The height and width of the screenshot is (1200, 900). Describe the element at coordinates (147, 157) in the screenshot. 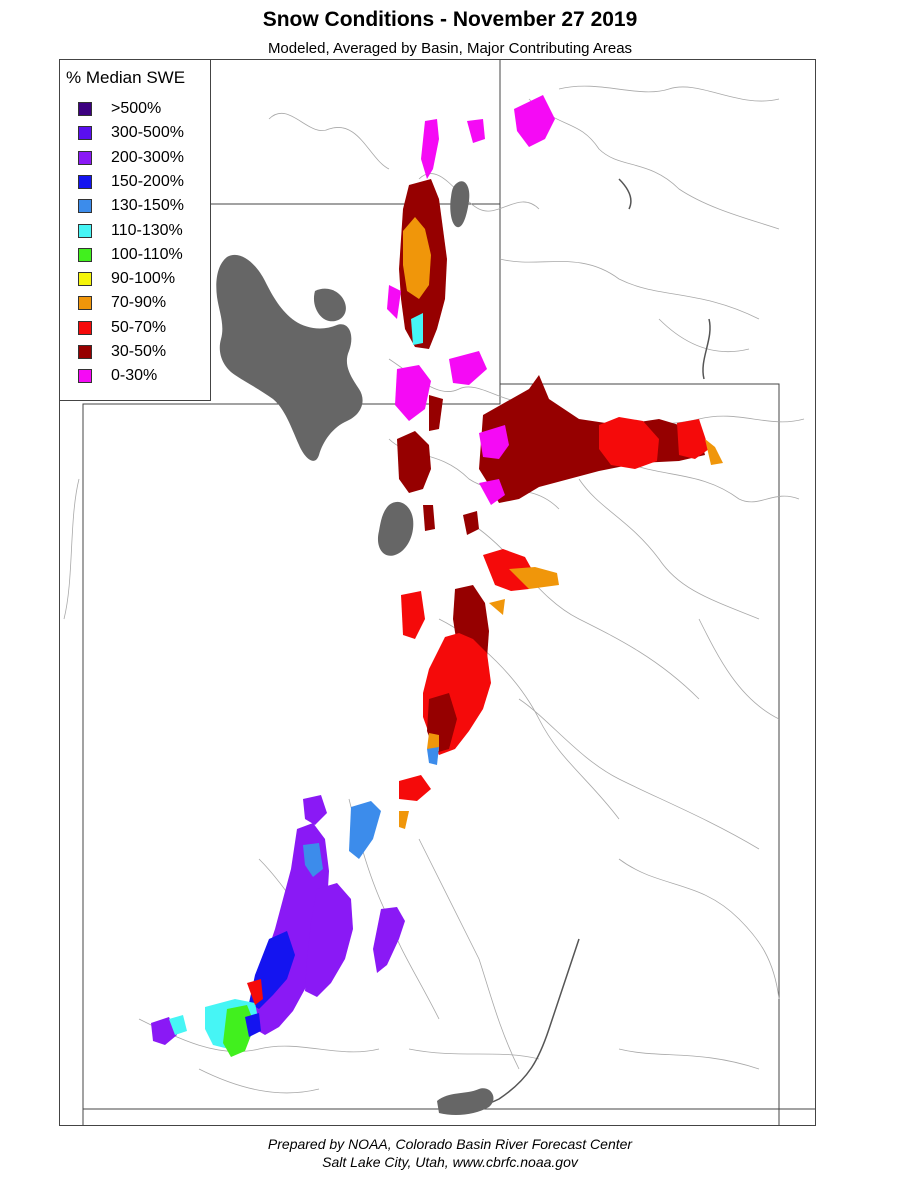

I see `legend-label: 200-300%` at that location.